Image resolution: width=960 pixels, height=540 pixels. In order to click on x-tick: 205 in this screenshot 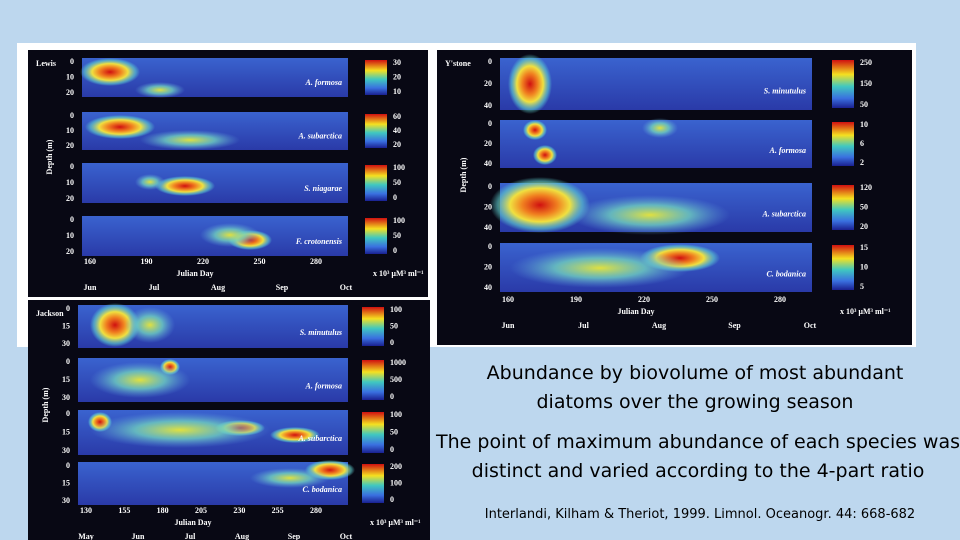, I will do `click(201, 510)`.